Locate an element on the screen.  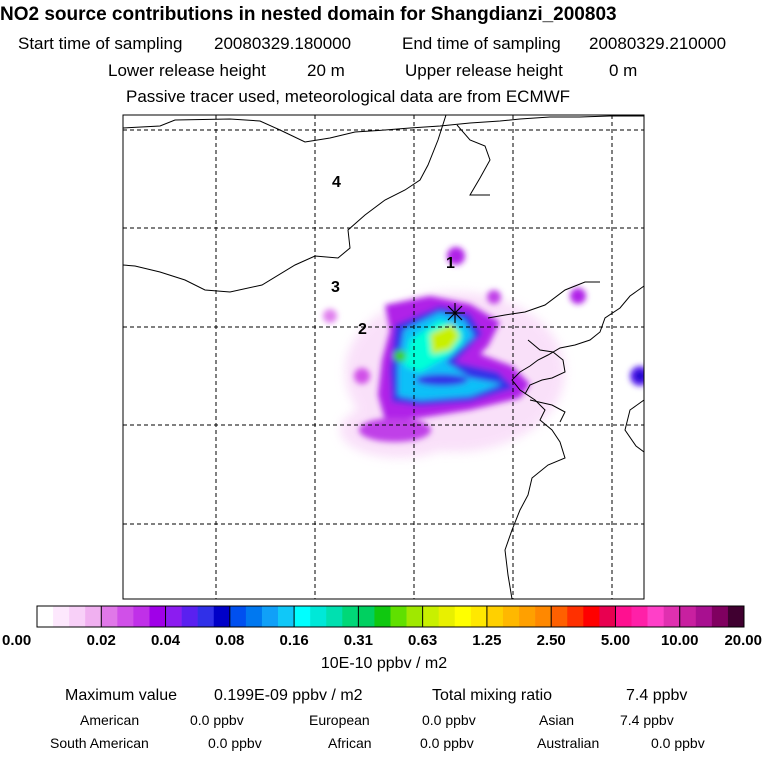
total-mixing-value: 7.4 ppbv is located at coordinates (657, 695).